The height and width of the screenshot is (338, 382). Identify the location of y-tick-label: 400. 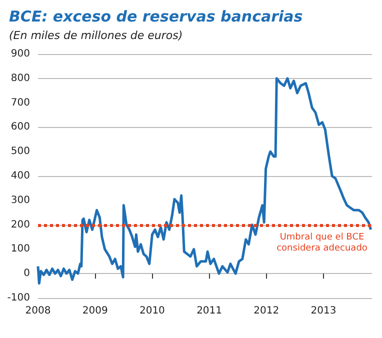
(20, 176).